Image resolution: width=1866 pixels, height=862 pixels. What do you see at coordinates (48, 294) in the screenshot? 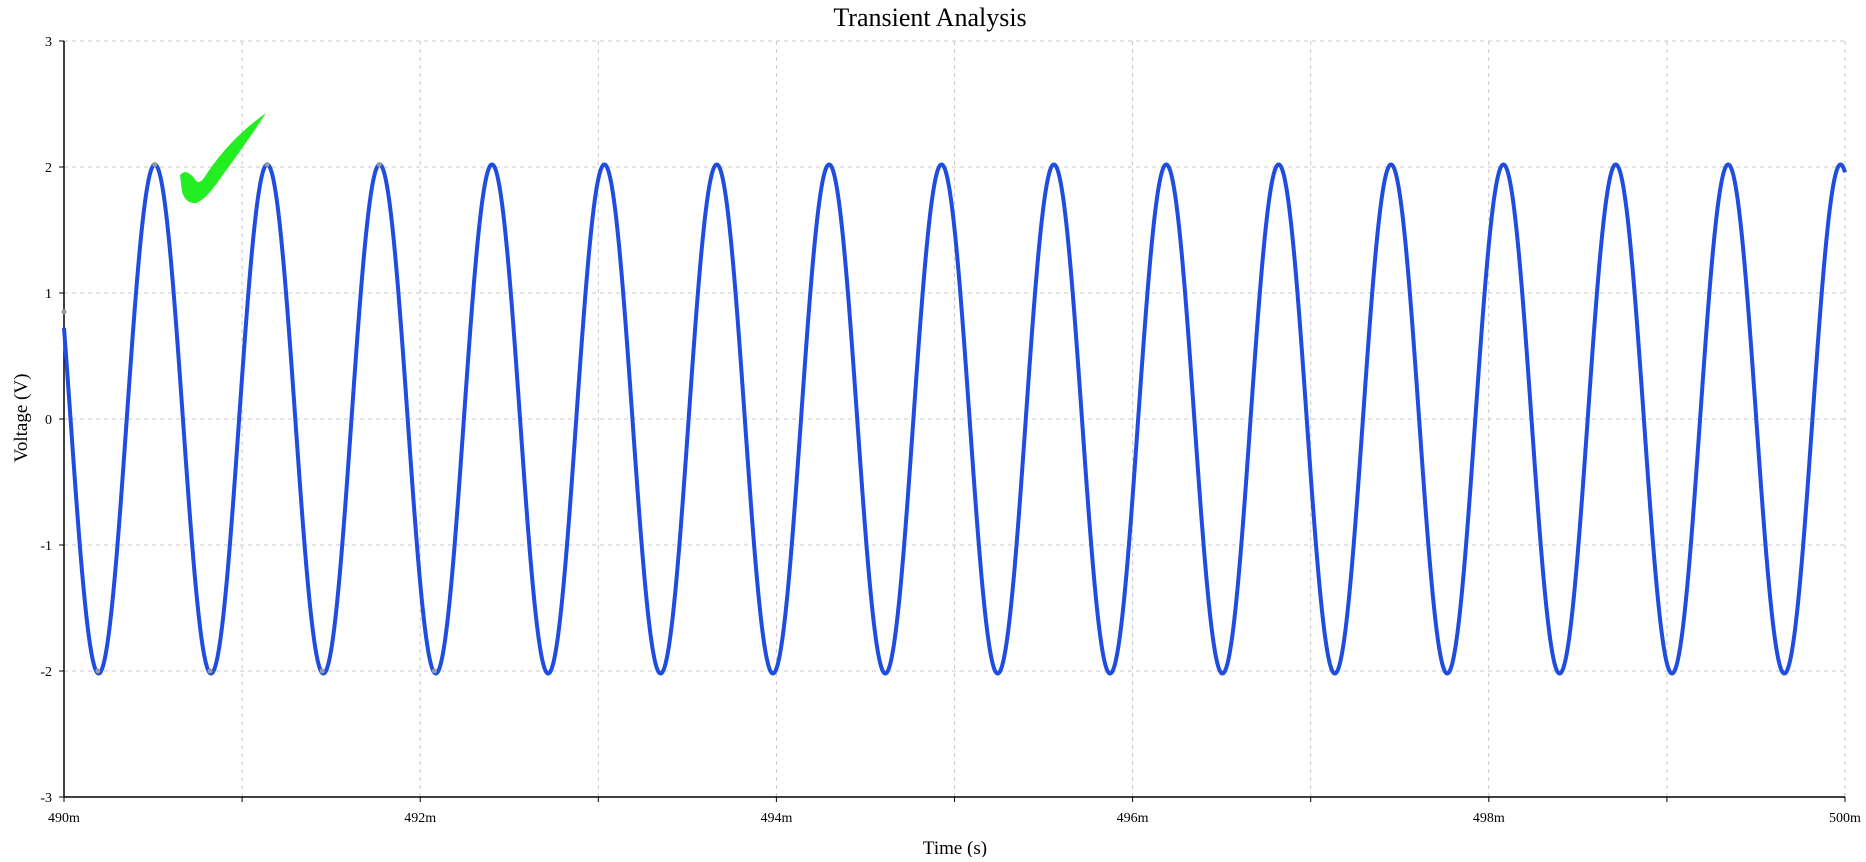
I see `y-tick-label: 1` at bounding box center [48, 294].